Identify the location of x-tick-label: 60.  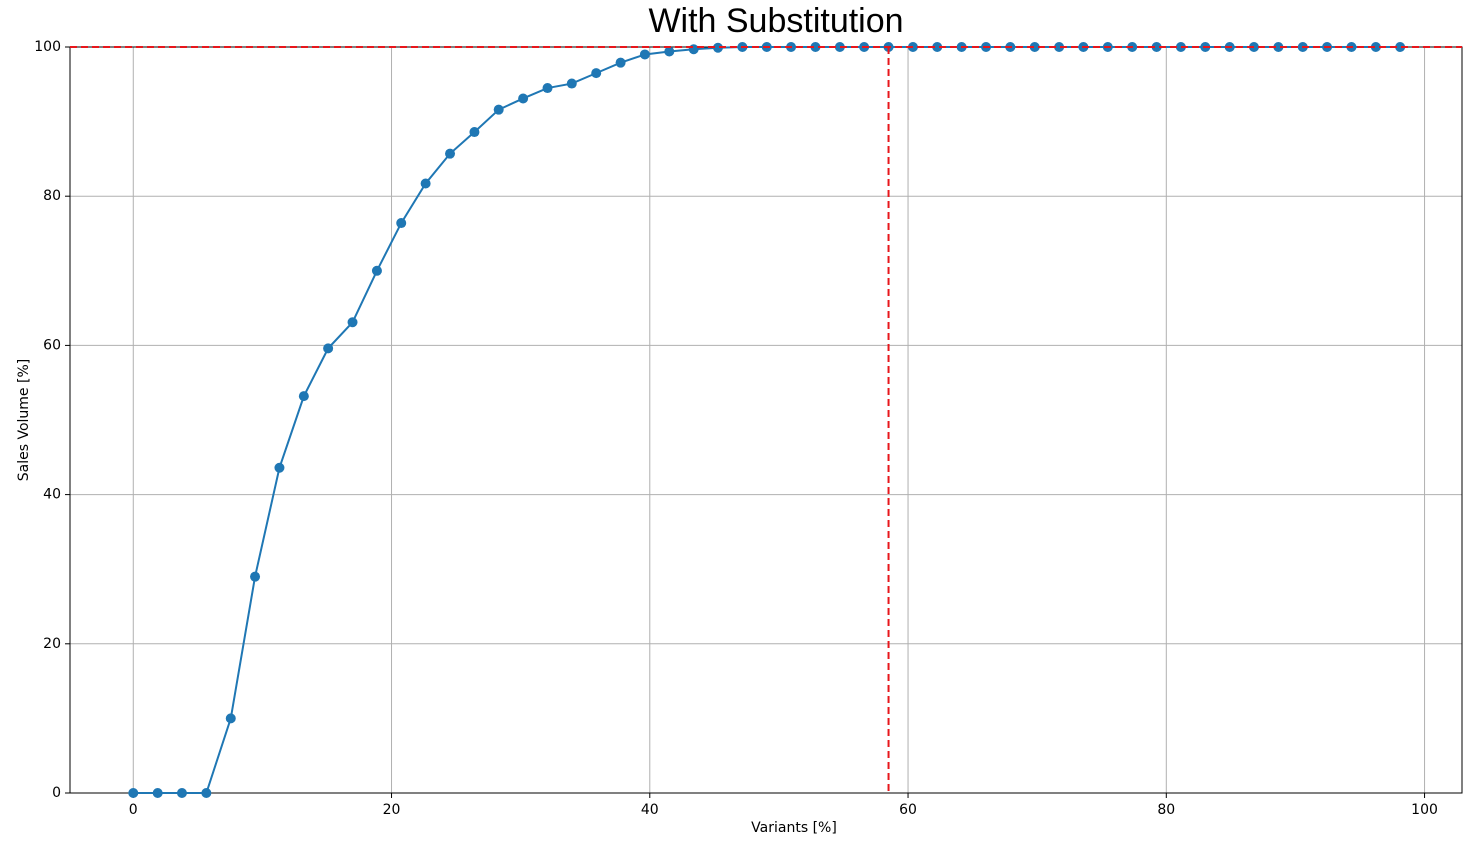
(908, 810).